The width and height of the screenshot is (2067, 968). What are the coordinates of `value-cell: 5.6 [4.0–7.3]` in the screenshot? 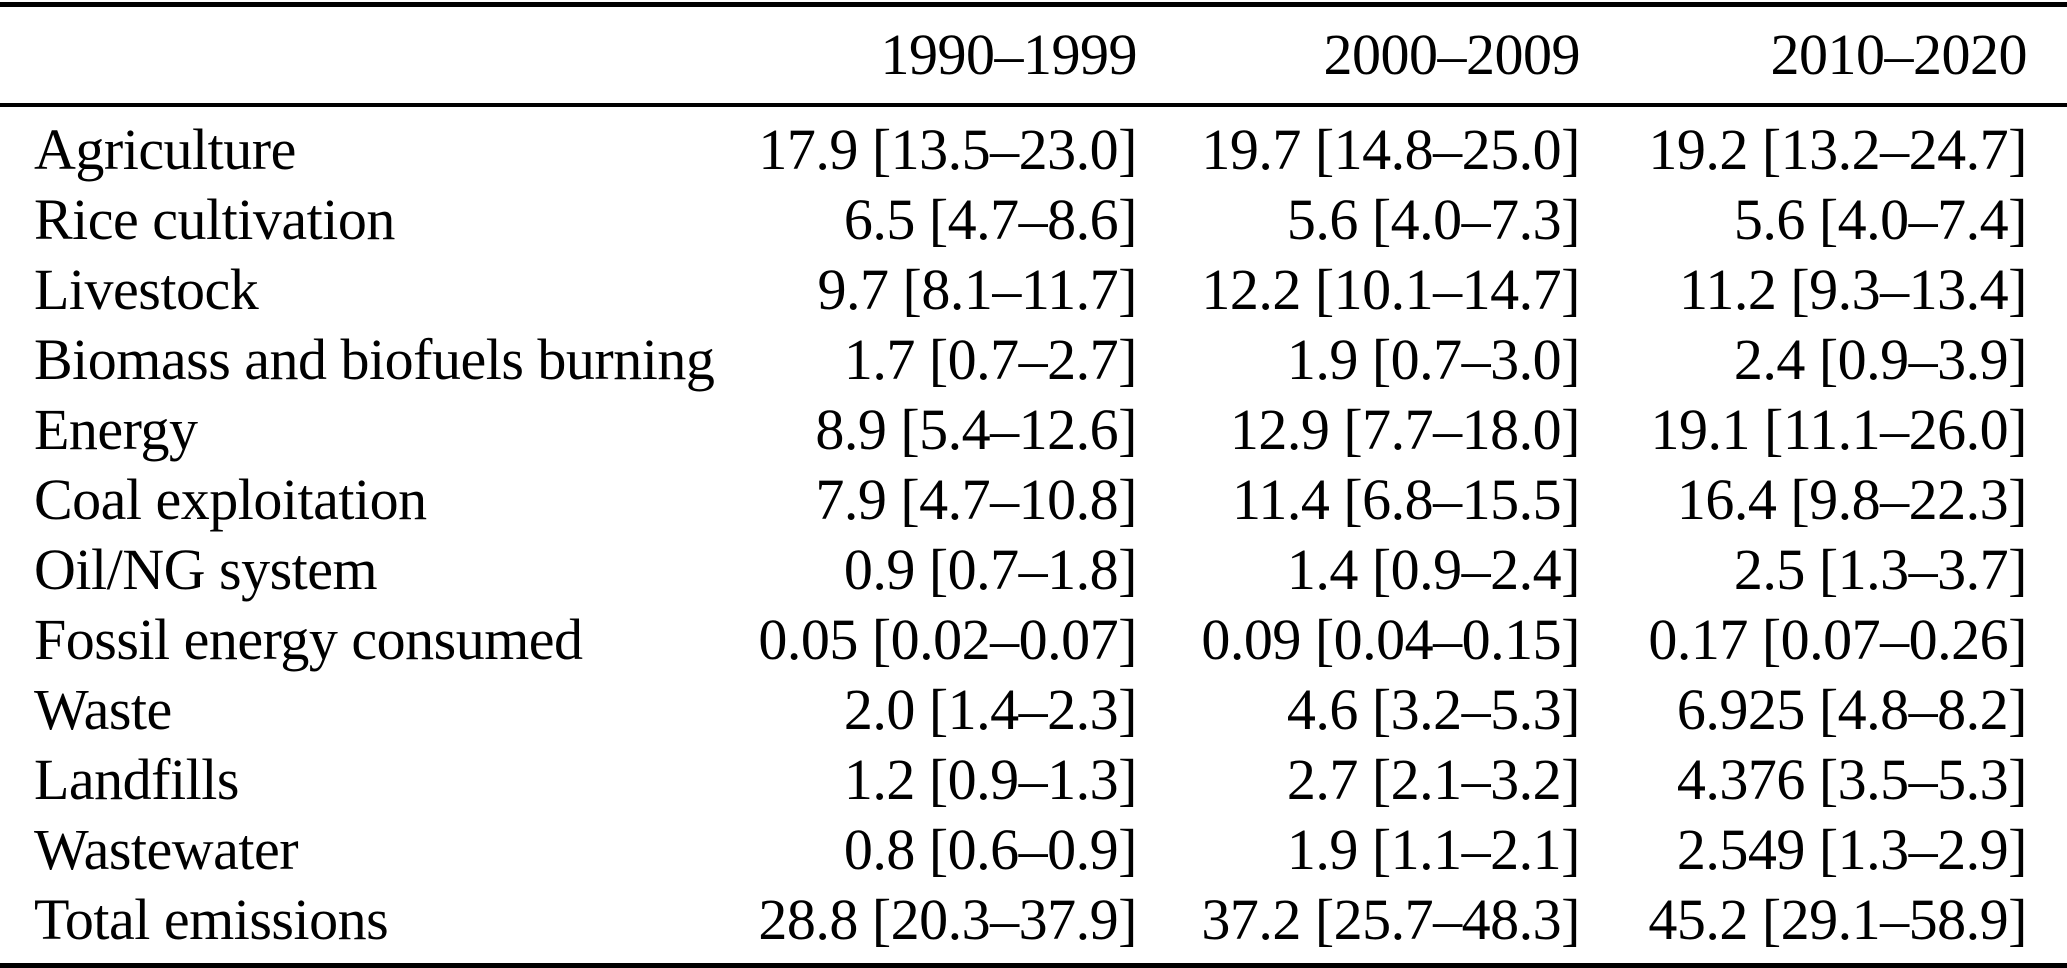 It's located at (1433, 219).